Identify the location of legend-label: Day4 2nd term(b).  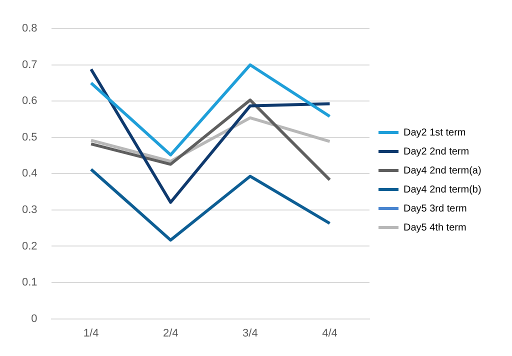
(443, 190).